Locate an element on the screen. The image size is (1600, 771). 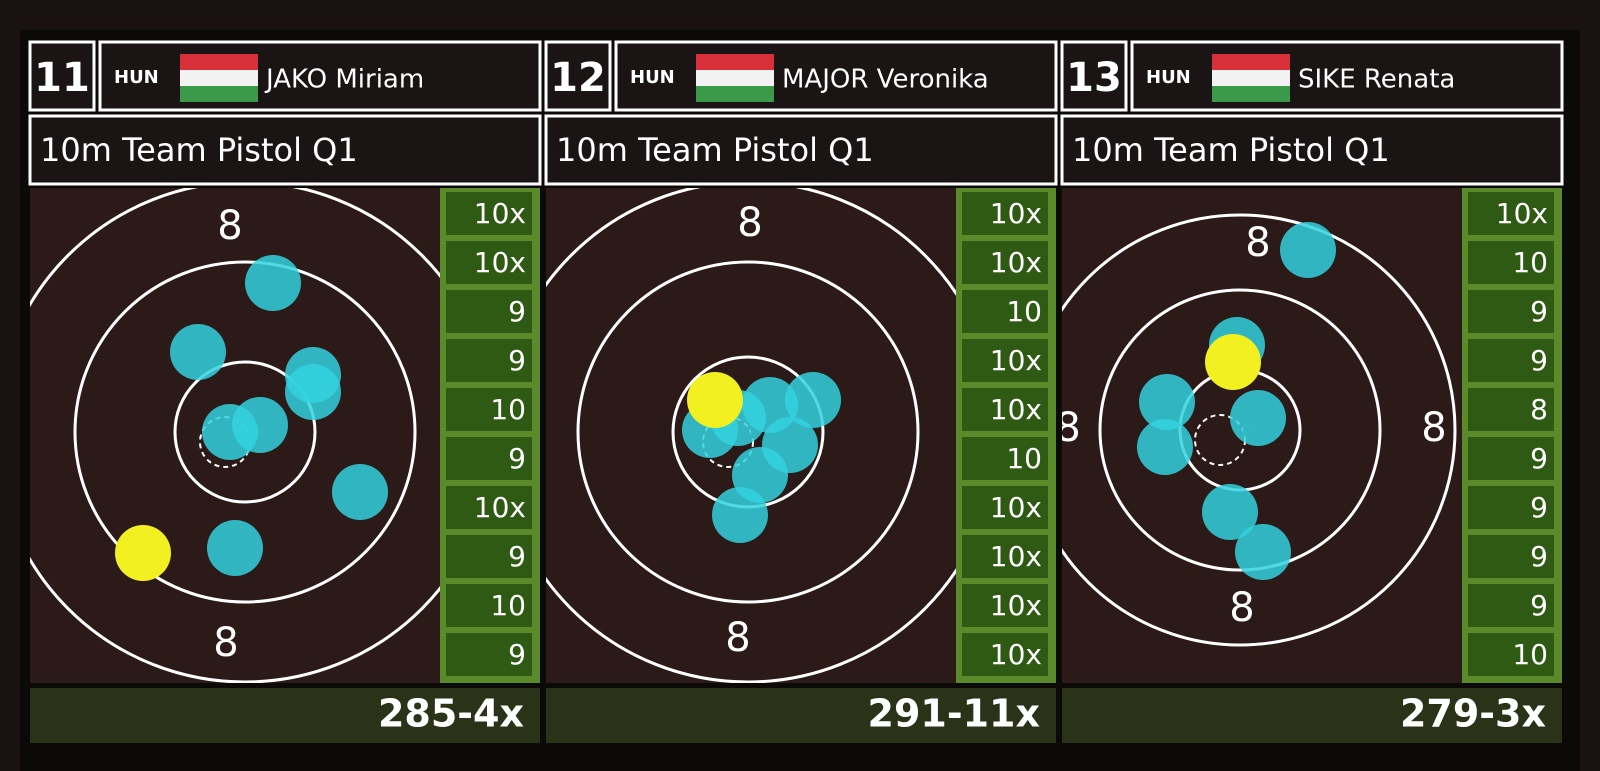
lane-number: 12 is located at coordinates (578, 78).